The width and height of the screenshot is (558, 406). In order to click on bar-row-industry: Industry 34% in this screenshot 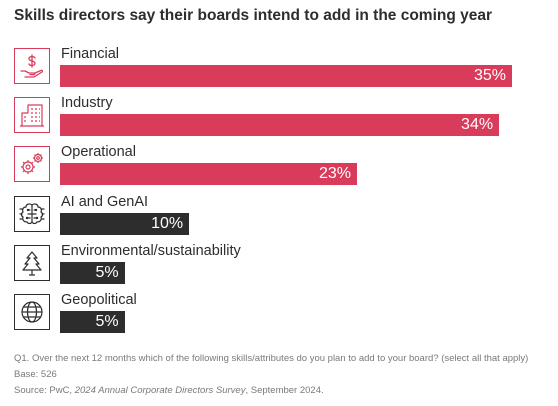, I will do `click(279, 118)`.